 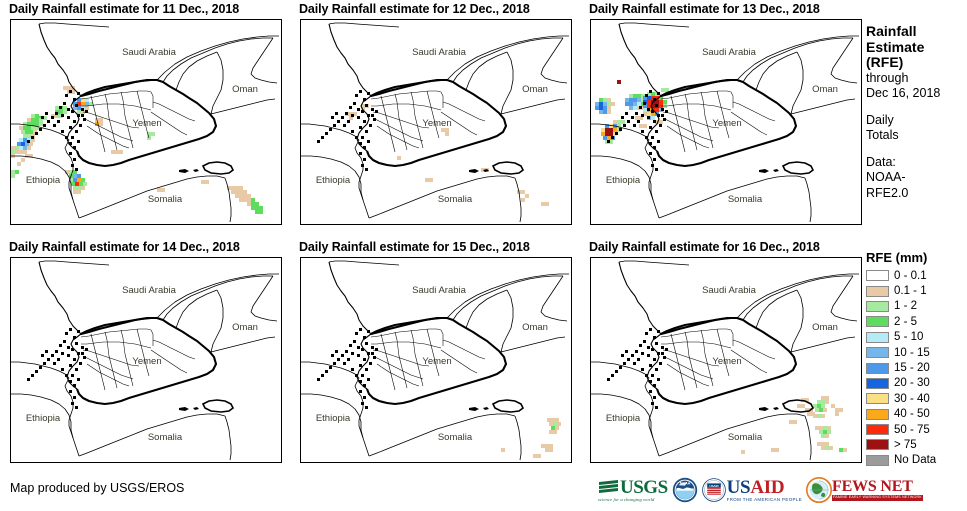 I want to click on legend-item: 30 - 40, so click(x=916, y=398).